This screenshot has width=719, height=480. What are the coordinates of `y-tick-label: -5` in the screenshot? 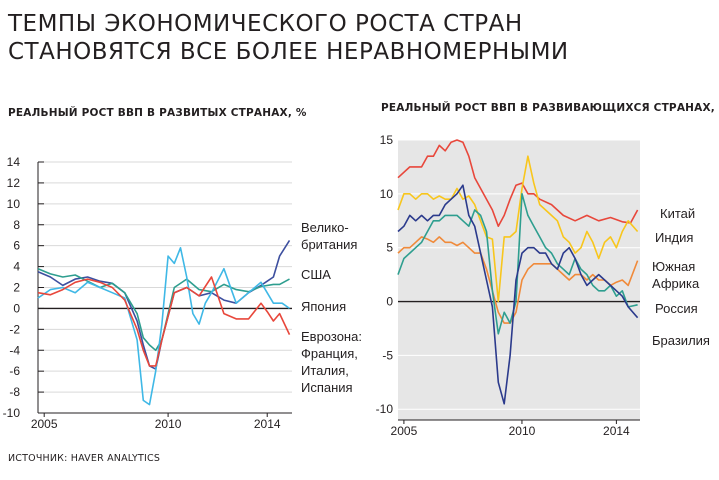 It's located at (387, 355).